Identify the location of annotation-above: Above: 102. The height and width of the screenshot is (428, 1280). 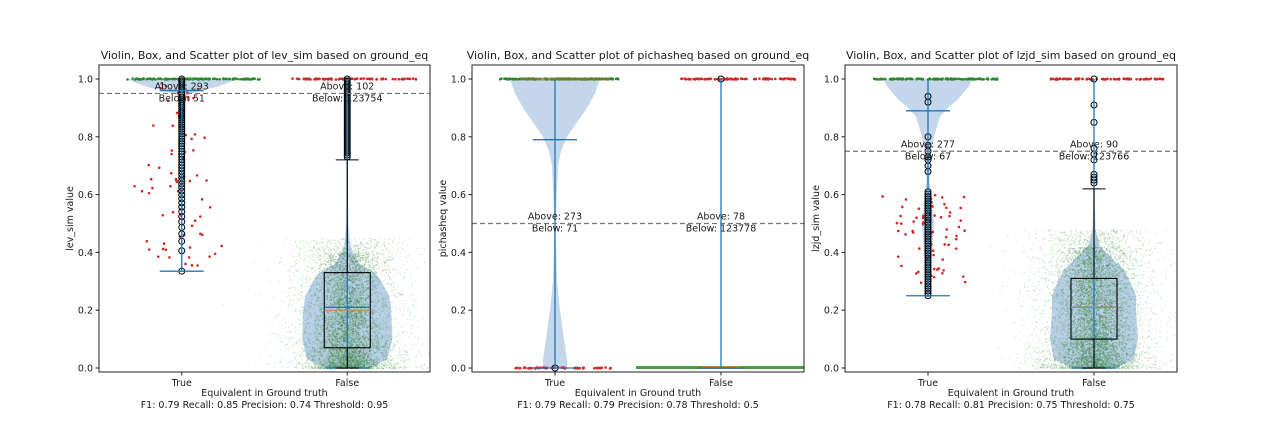
(347, 86).